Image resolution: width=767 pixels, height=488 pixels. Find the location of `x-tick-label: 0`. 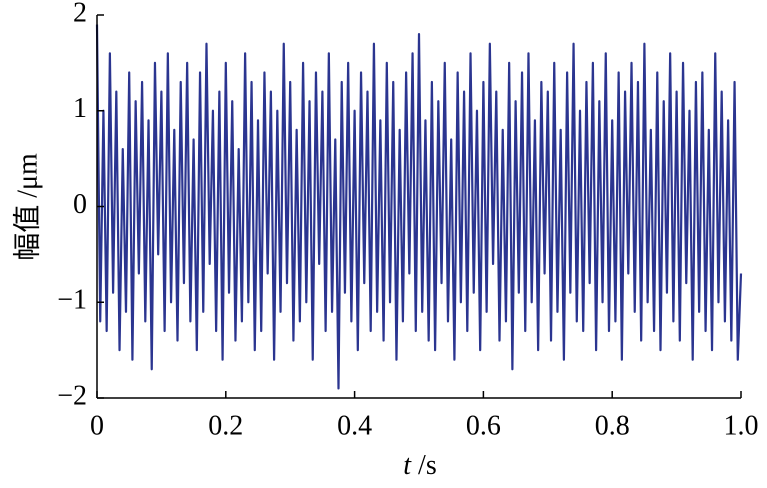

x-tick-label: 0 is located at coordinates (97, 425).